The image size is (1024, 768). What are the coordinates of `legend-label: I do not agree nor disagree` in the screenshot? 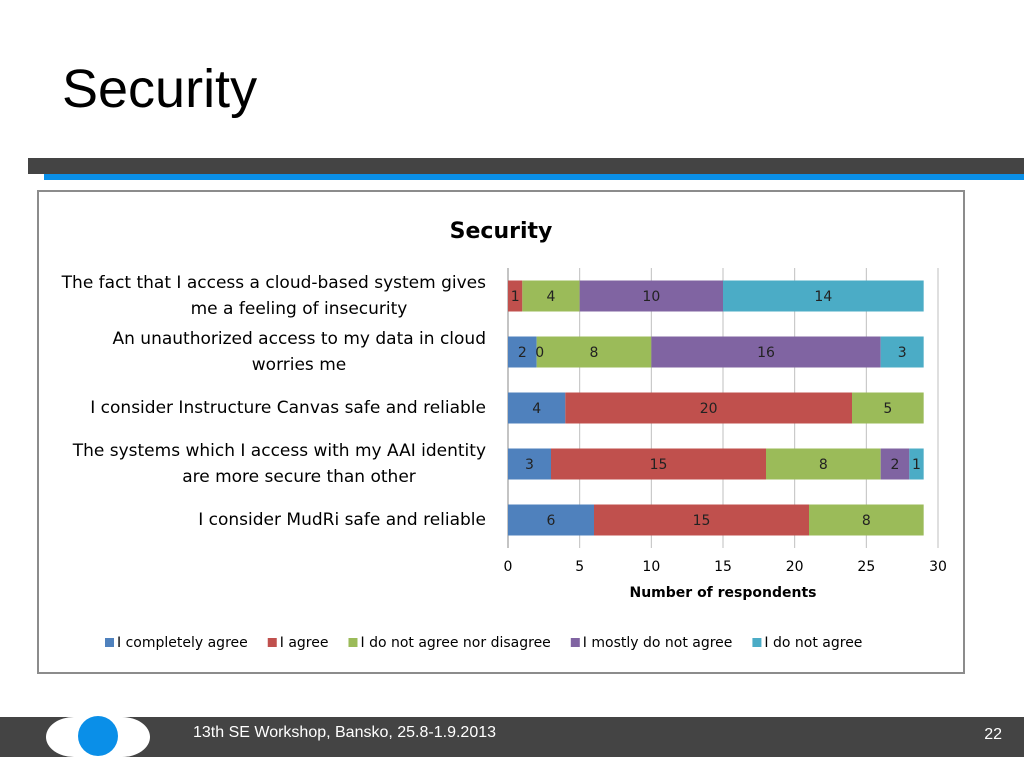 It's located at (455, 643).